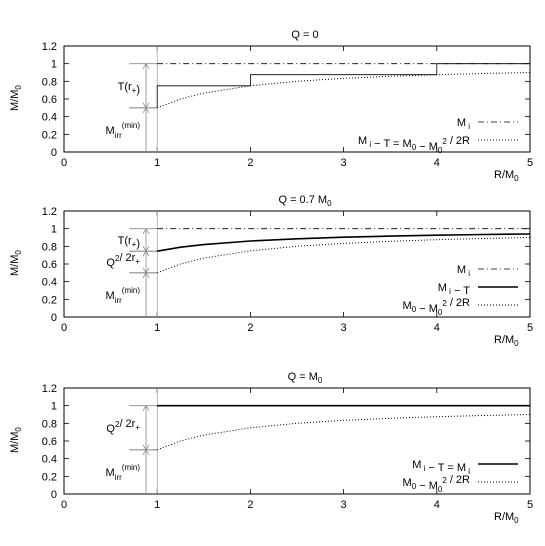  What do you see at coordinates (305, 378) in the screenshot?
I see `chart-title: Q = M0` at bounding box center [305, 378].